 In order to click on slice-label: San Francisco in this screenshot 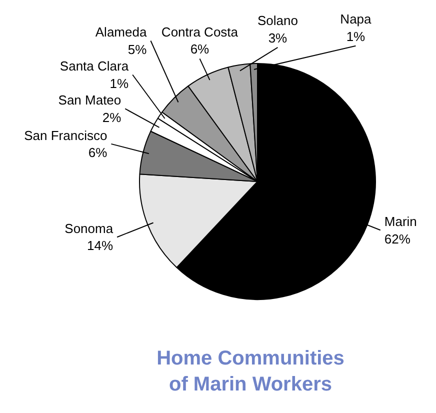, I will do `click(66, 135)`.